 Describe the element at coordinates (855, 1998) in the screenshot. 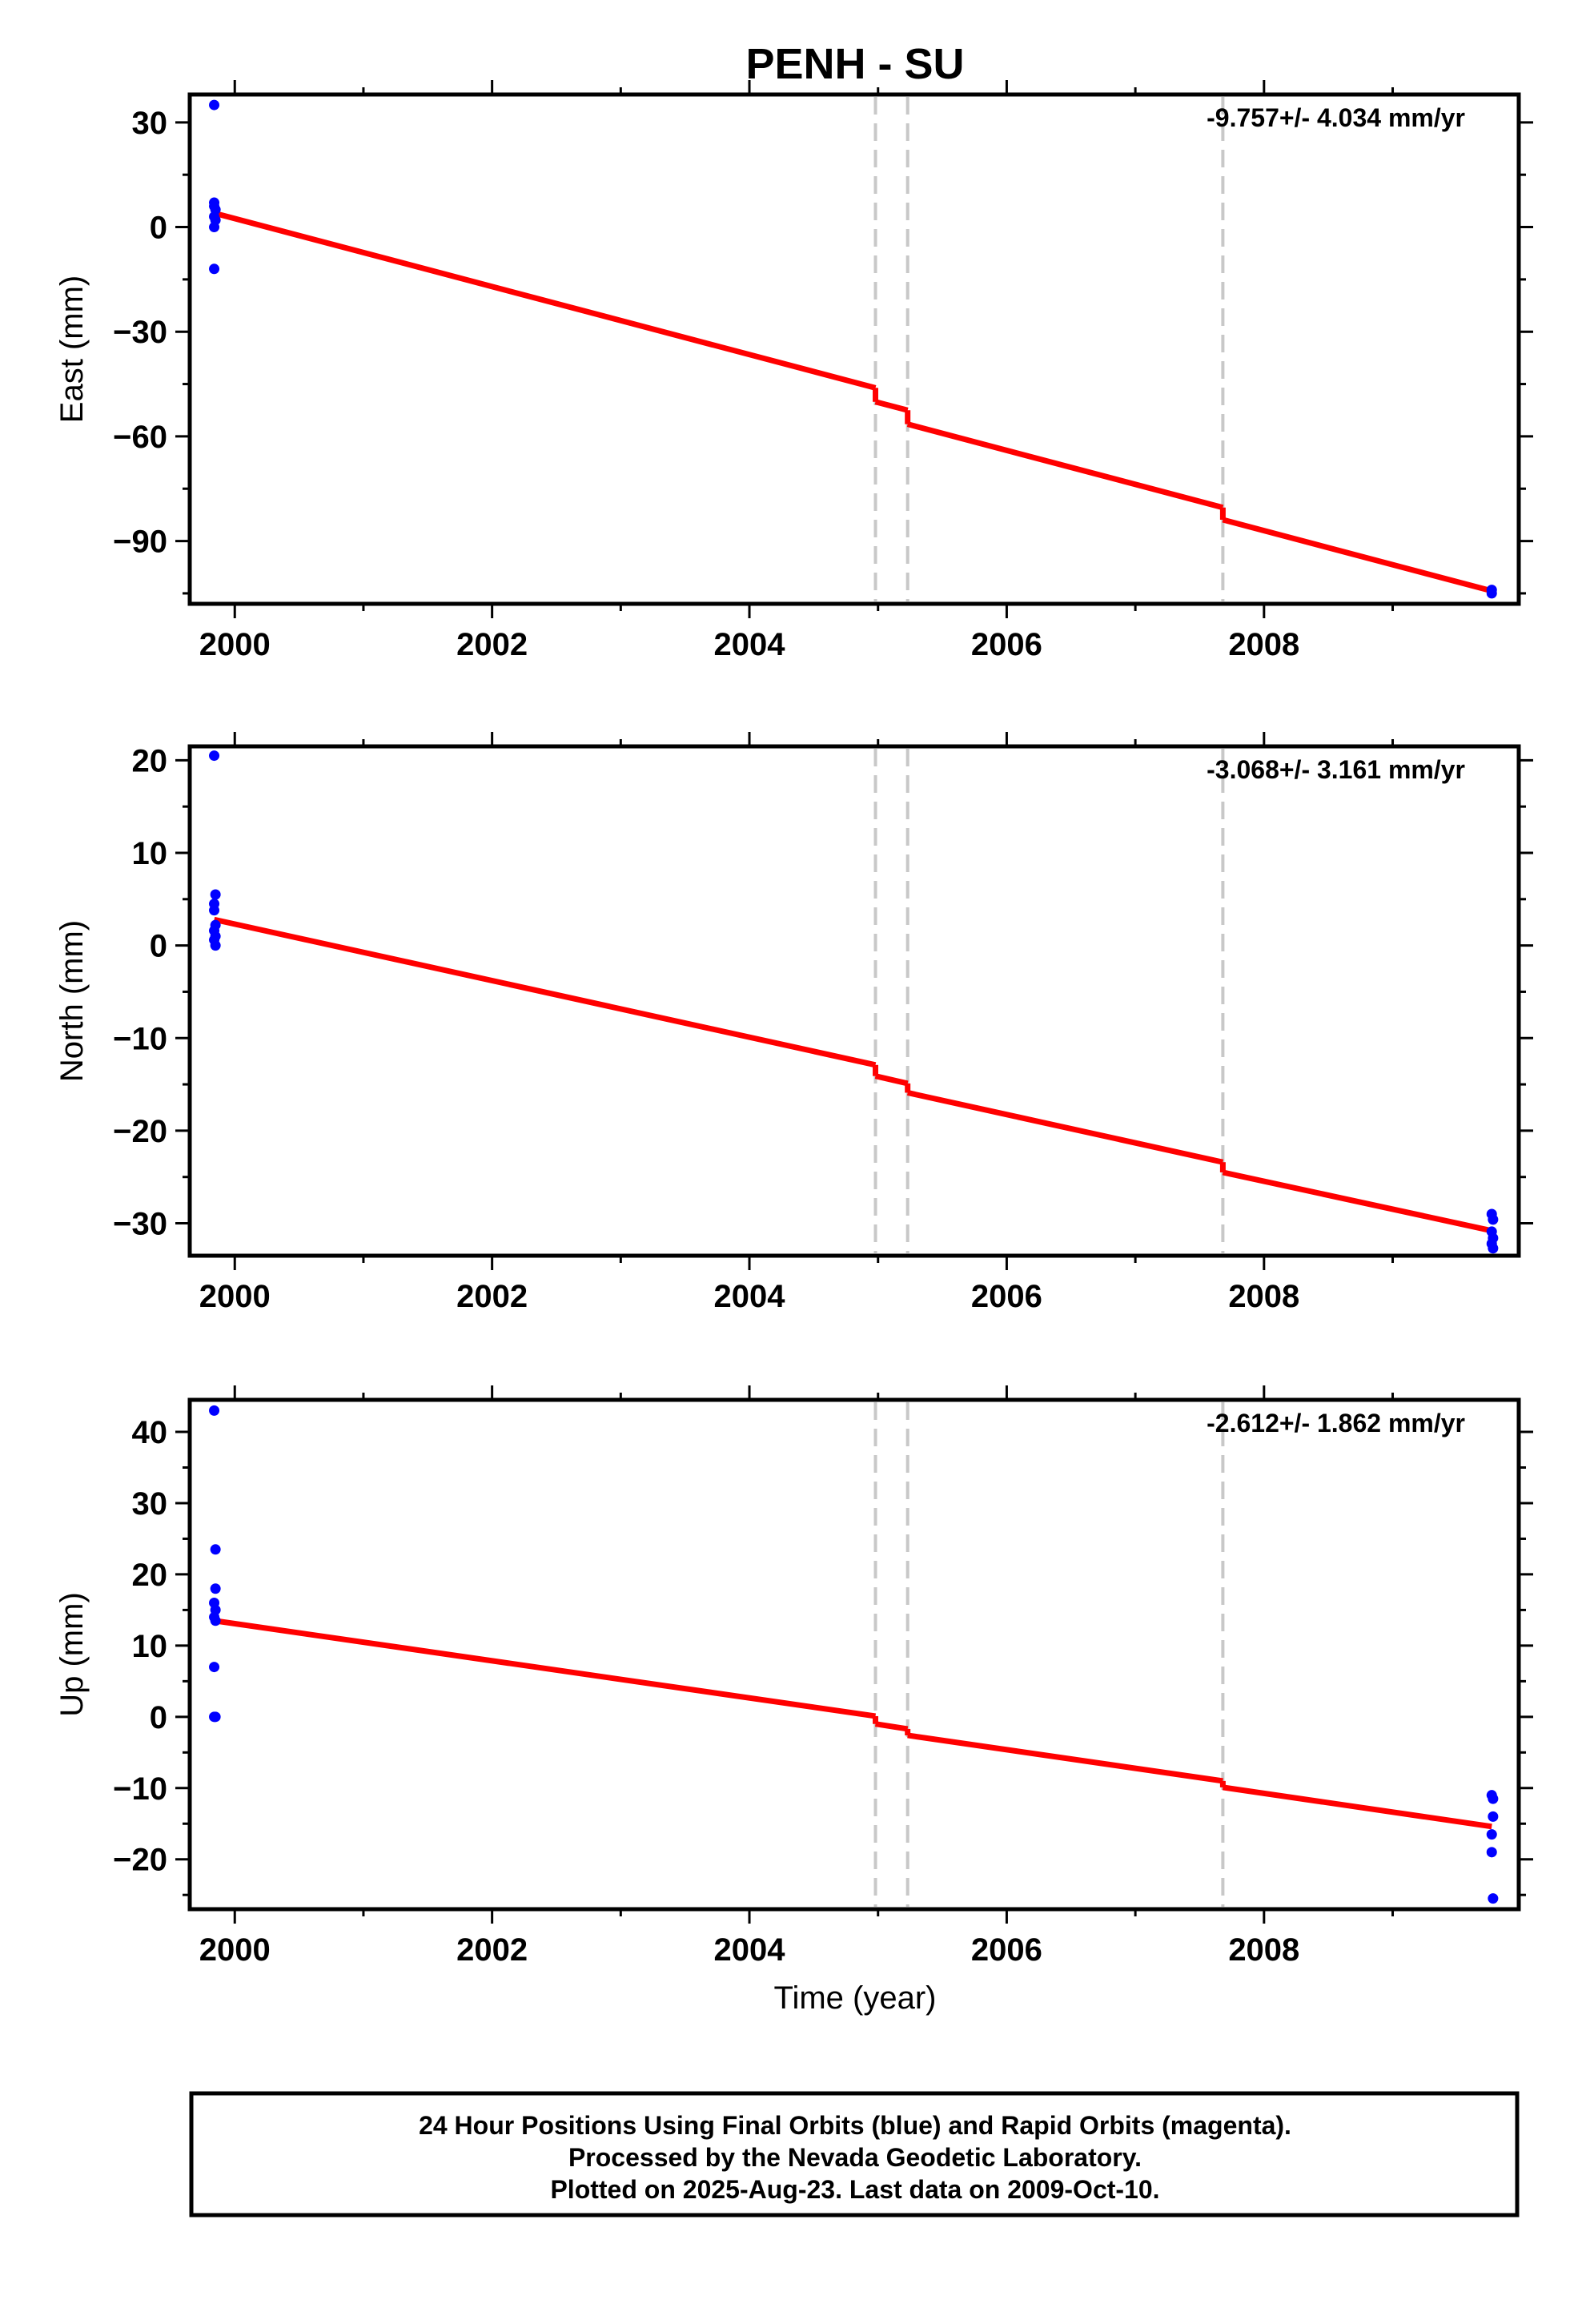

I see `x-axis-label: Time (year)` at that location.